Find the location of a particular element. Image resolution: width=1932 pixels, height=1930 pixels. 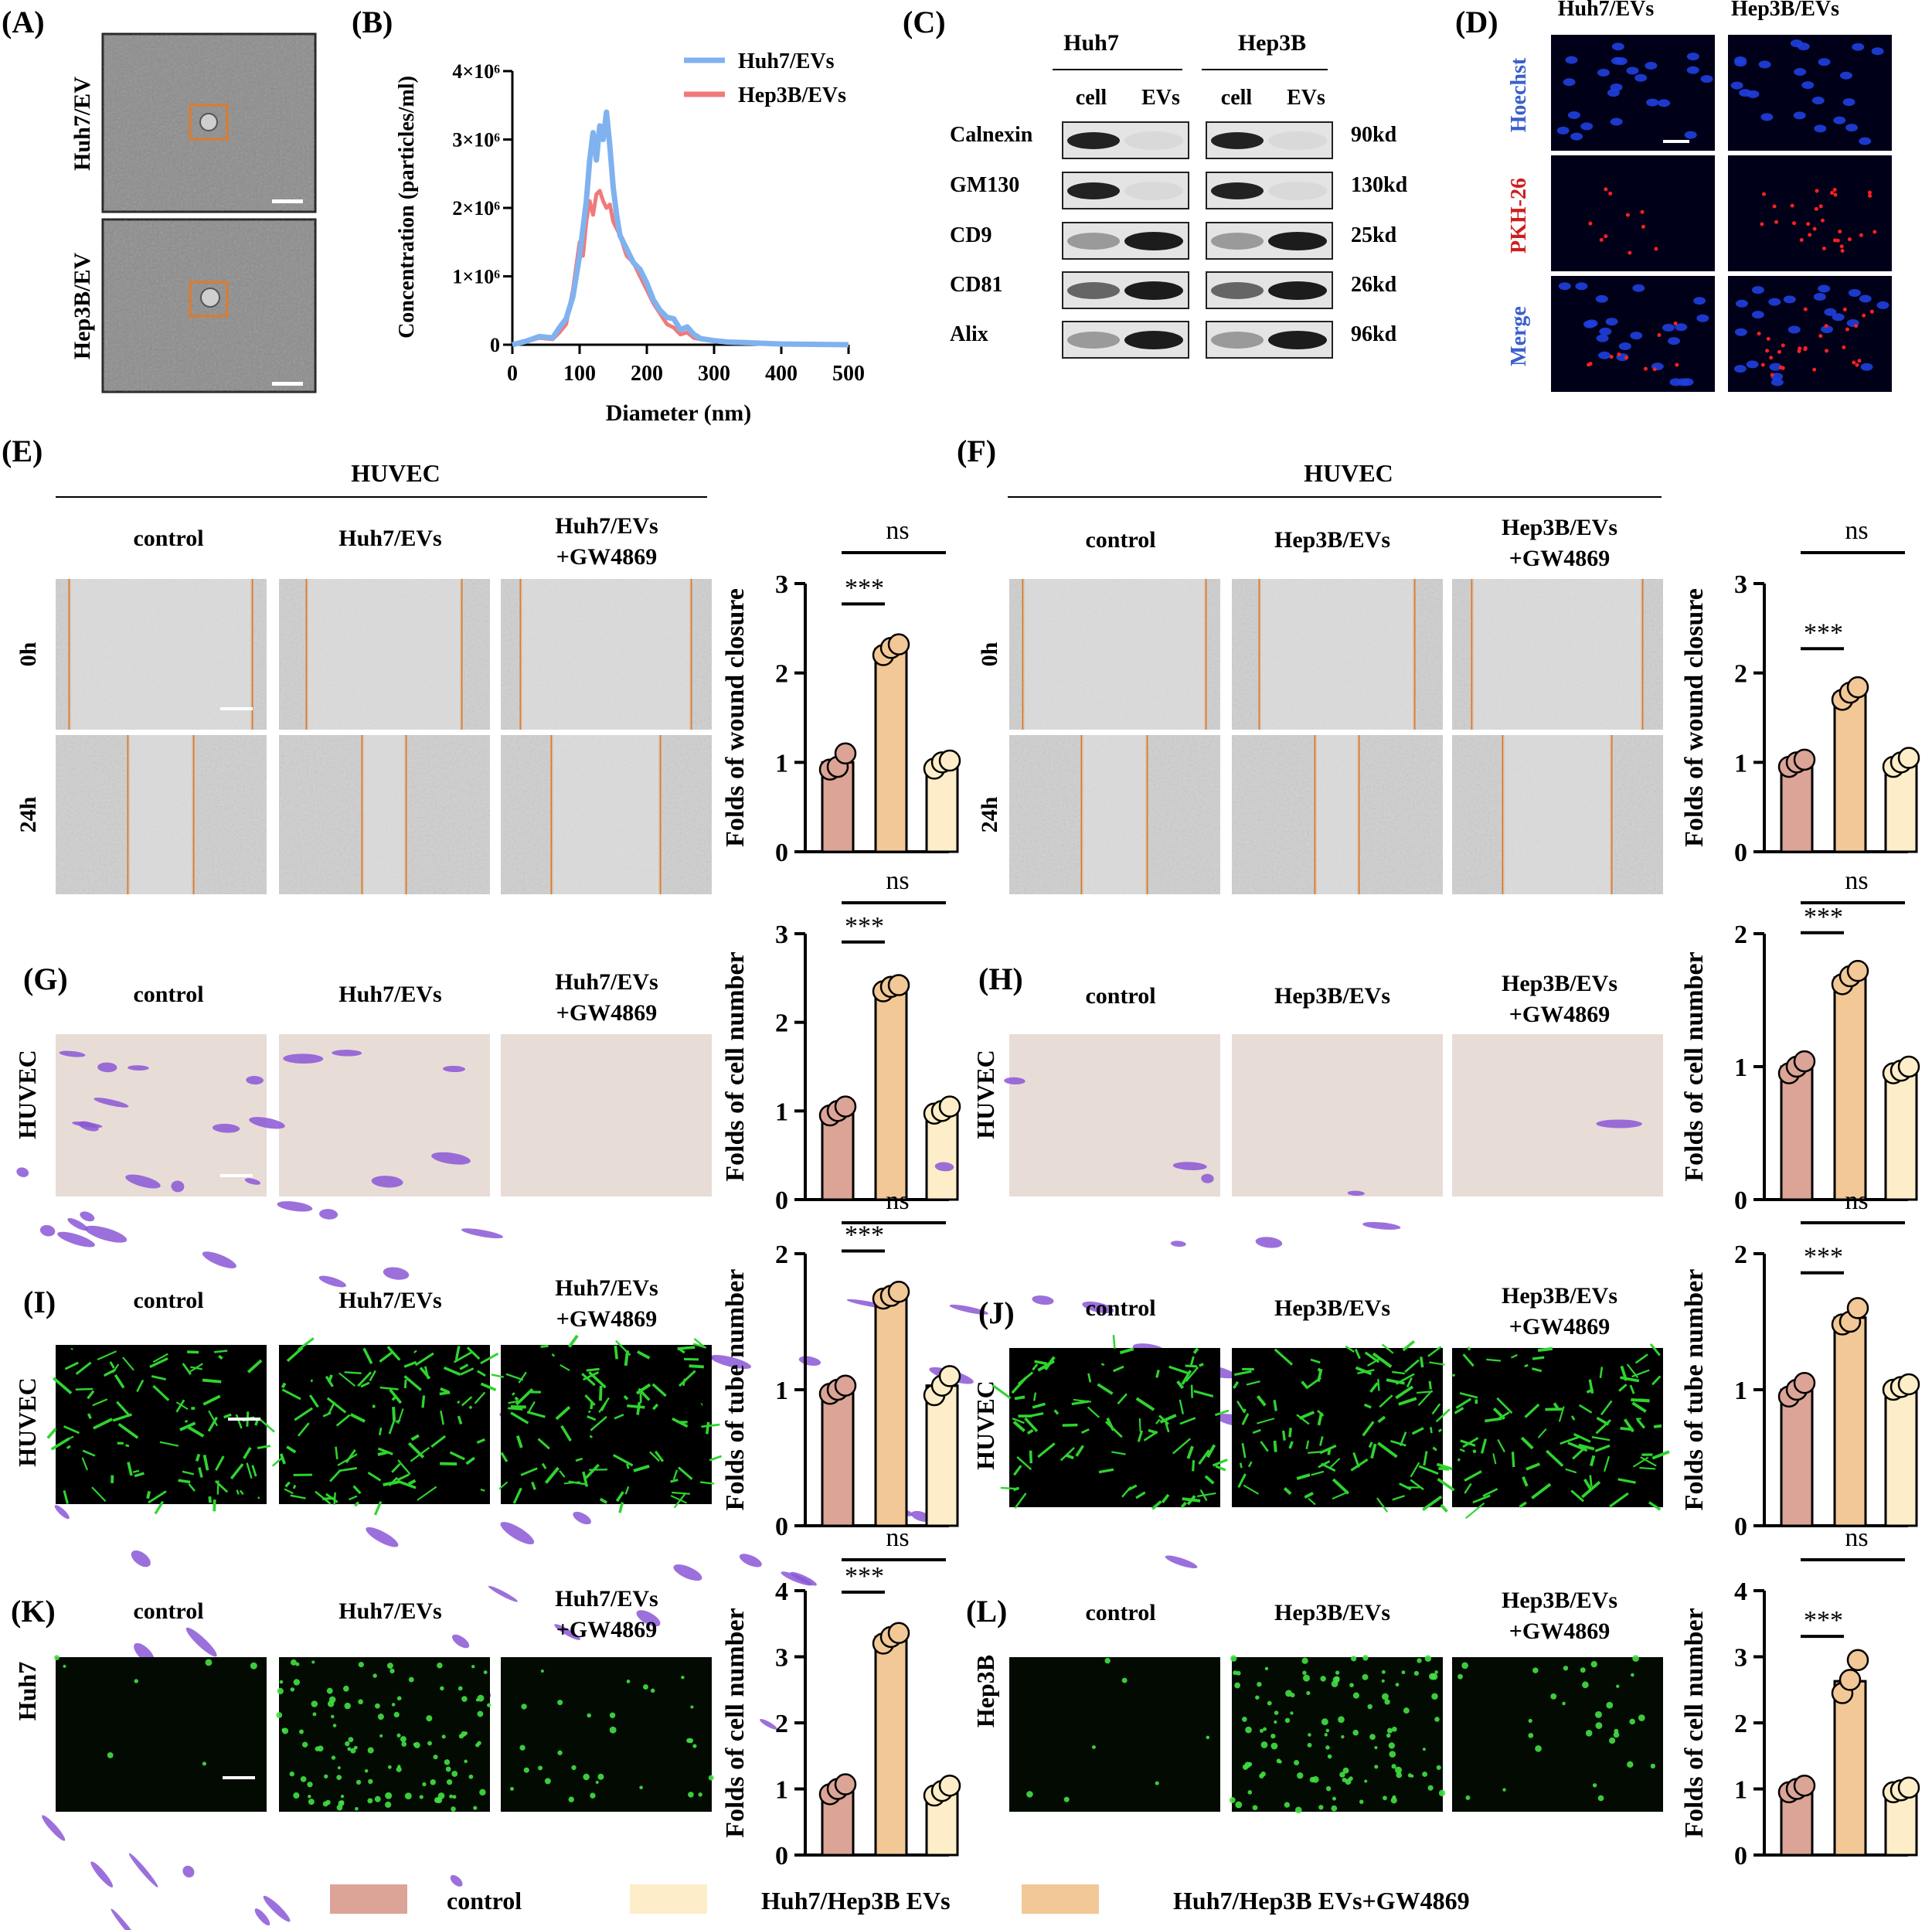

y-tick-label: 1 is located at coordinates (1741, 763).